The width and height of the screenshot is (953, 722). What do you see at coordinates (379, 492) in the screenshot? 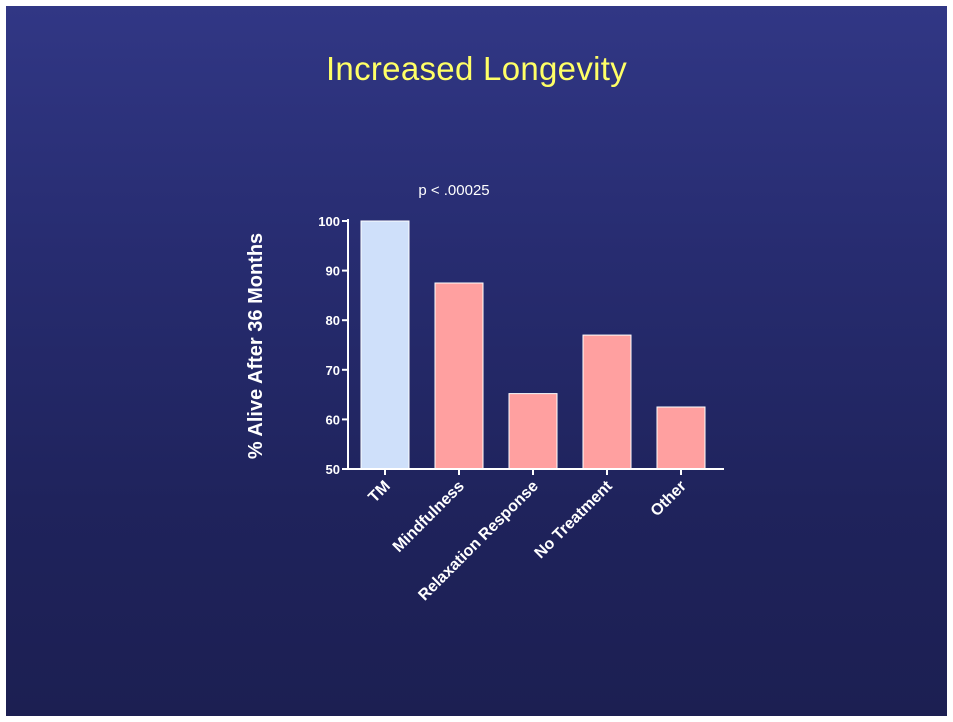
I see `x-tick-label: TM` at bounding box center [379, 492].